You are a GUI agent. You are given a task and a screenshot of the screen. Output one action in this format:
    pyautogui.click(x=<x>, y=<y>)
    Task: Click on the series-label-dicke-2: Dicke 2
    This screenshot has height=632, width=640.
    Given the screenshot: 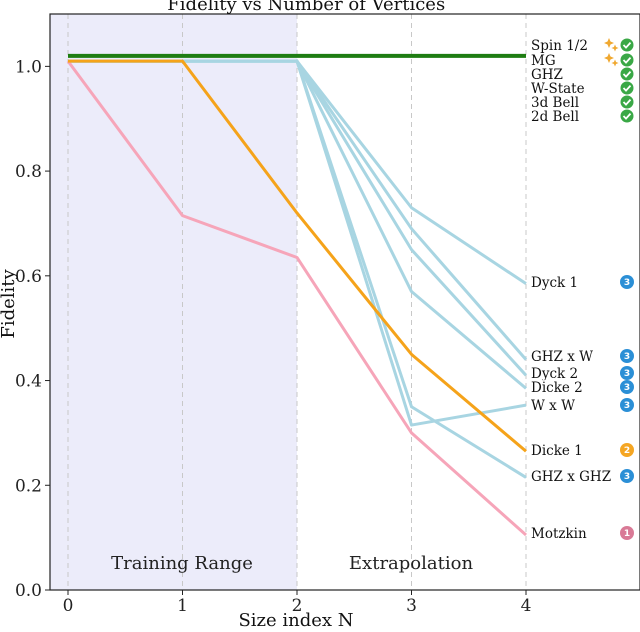 What is the action you would take?
    pyautogui.click(x=557, y=388)
    